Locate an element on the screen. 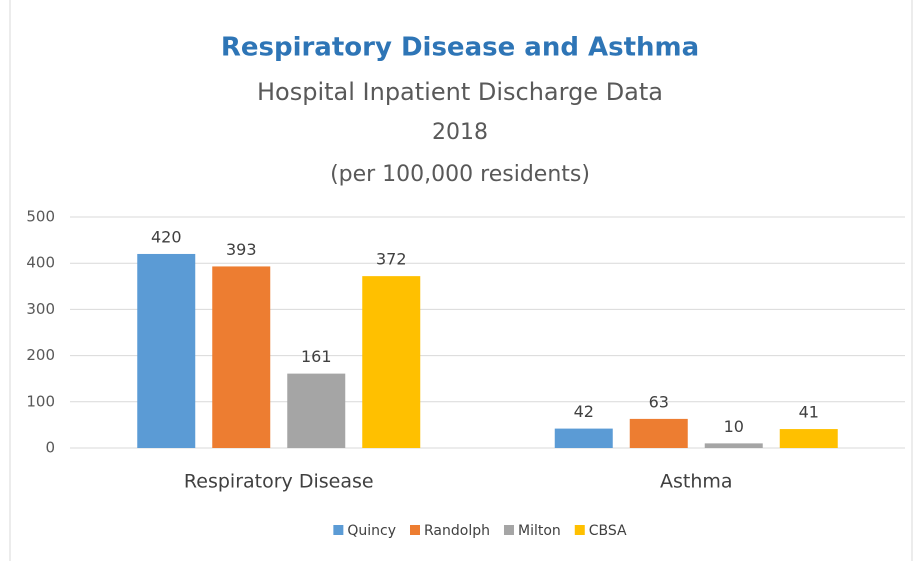 This screenshot has width=913, height=561. data-label: 372 is located at coordinates (391, 259).